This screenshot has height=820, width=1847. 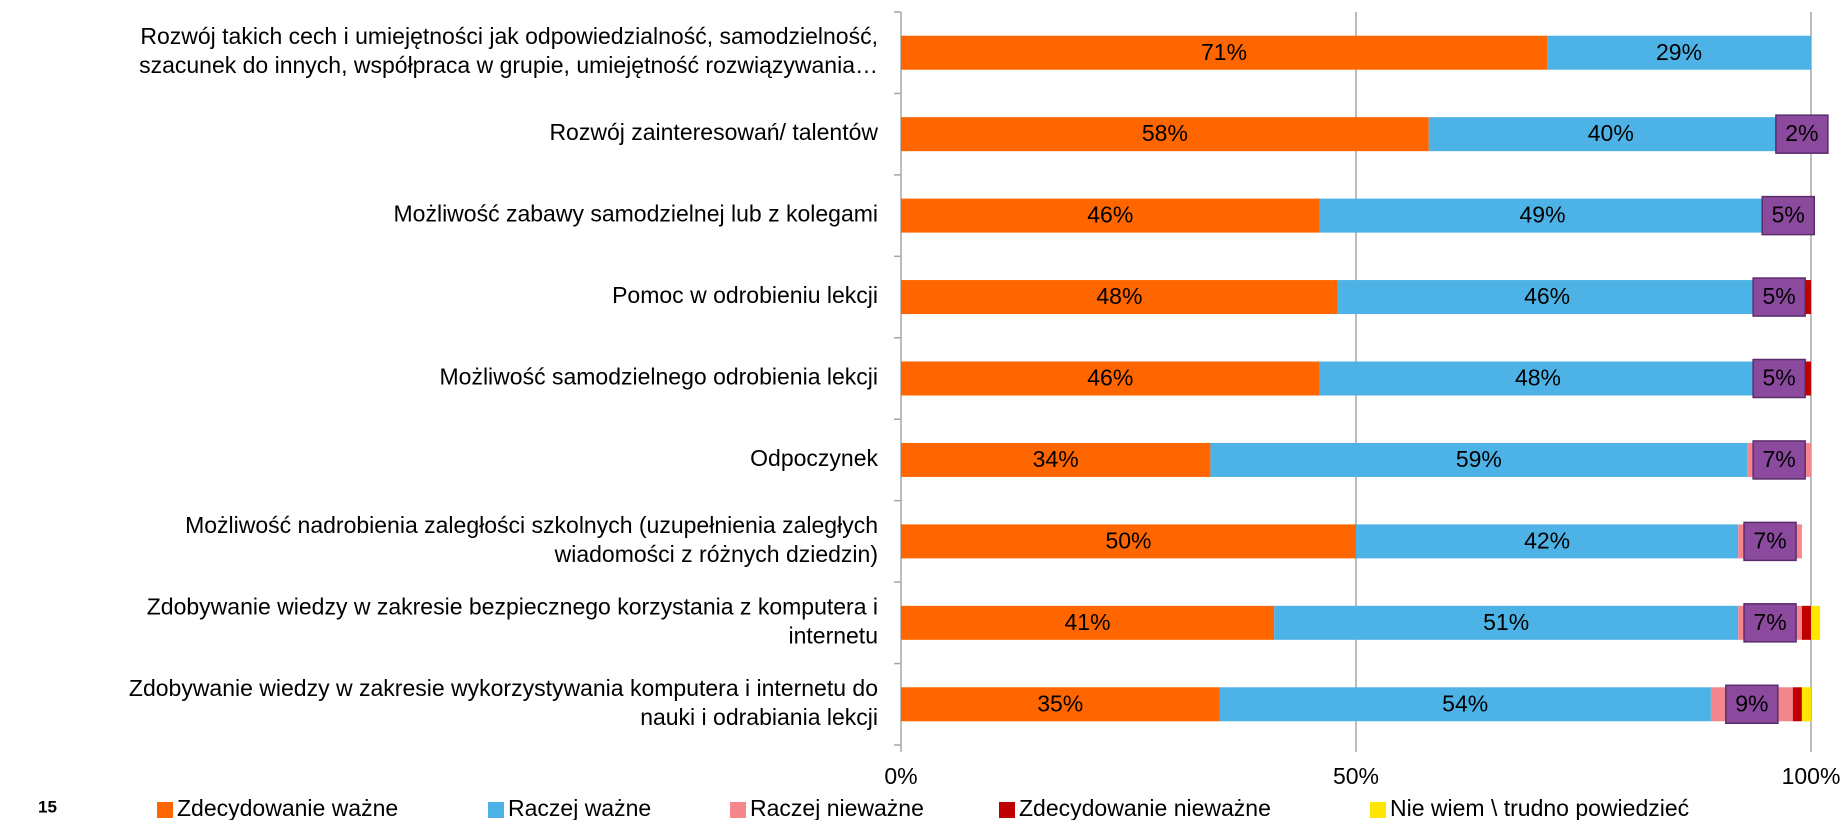 I want to click on data-label: 40%, so click(x=1611, y=133).